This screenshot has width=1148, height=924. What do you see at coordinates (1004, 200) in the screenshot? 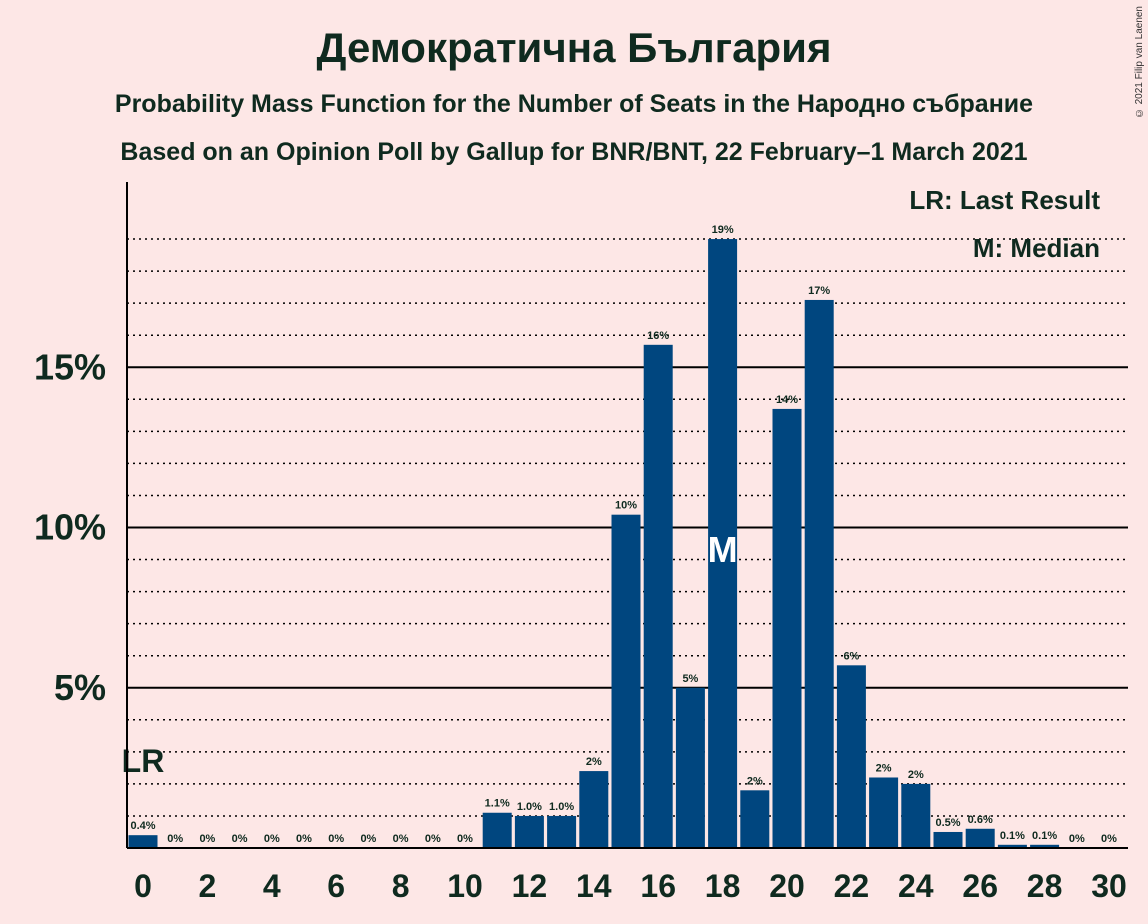
I see `legend-last-result: LR: Last Result` at bounding box center [1004, 200].